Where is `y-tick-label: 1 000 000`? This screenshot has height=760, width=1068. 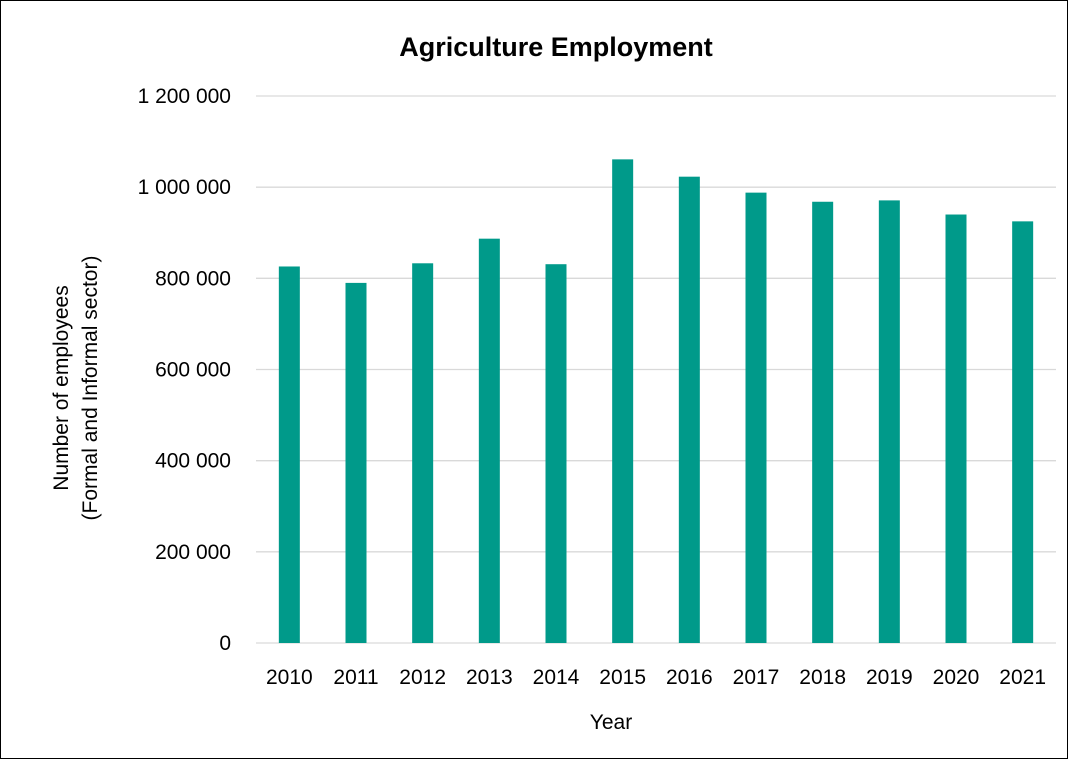 y-tick-label: 1 000 000 is located at coordinates (184, 187).